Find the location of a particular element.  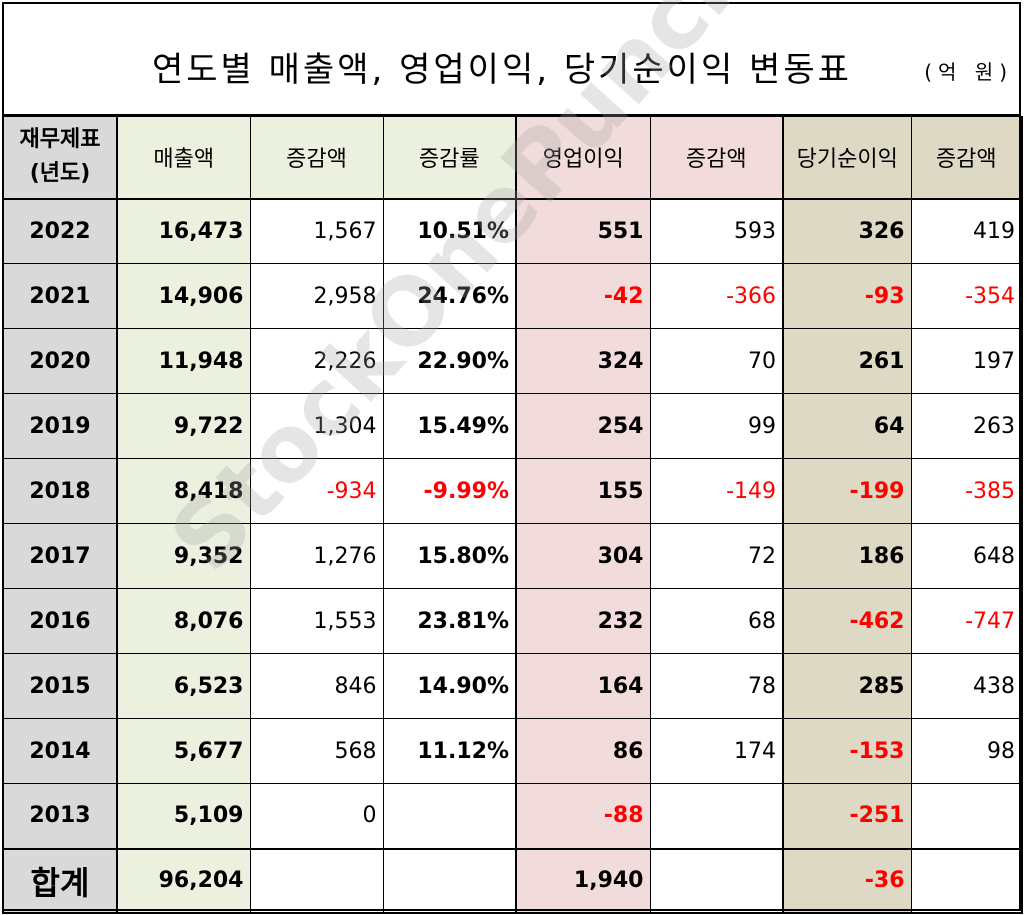

sales-cell: 9,722 is located at coordinates (183, 426).